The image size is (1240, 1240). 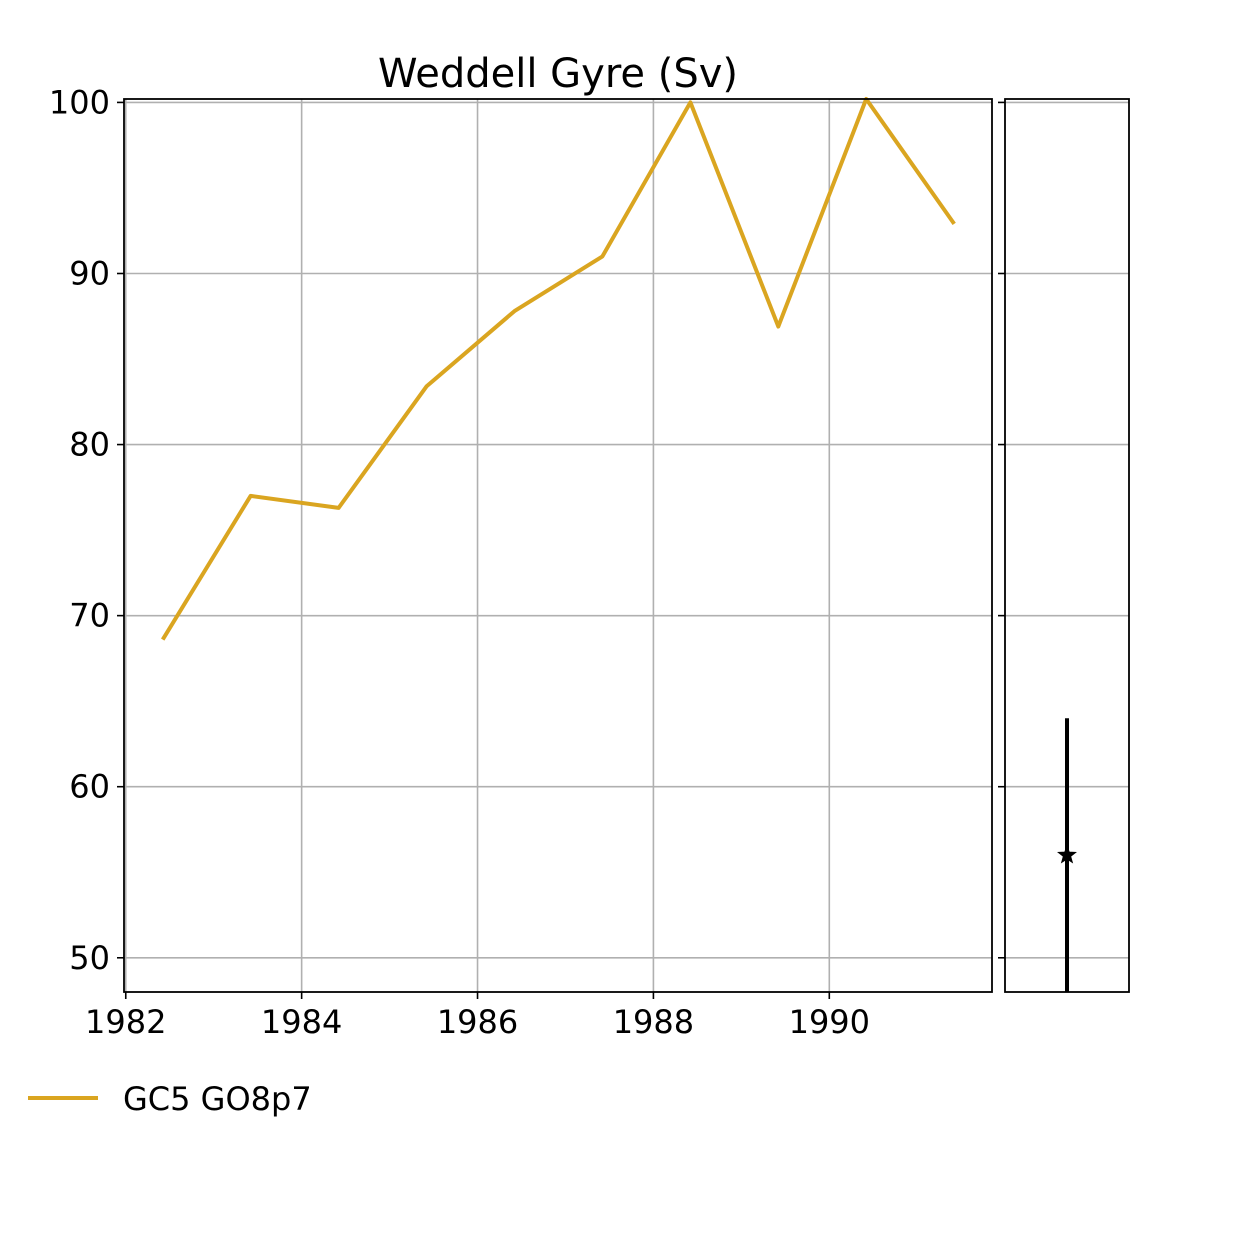 What do you see at coordinates (89, 958) in the screenshot?
I see `y-tick-label: 50` at bounding box center [89, 958].